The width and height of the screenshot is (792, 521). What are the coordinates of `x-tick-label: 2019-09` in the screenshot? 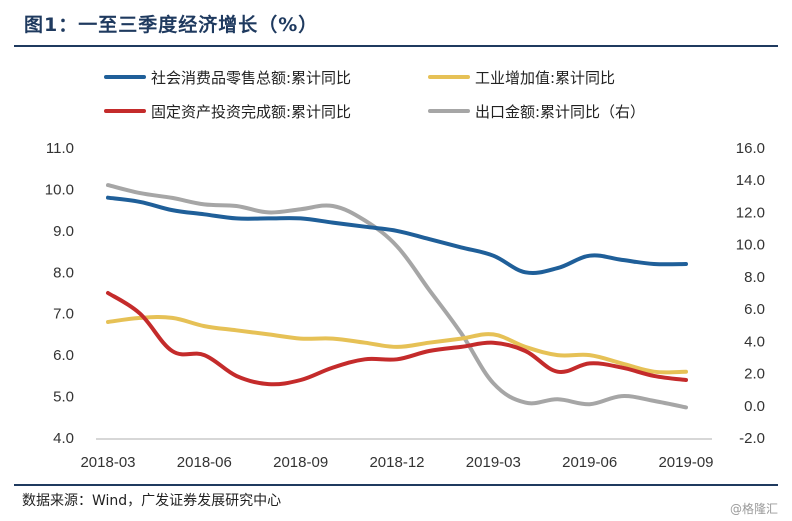 It's located at (685, 462).